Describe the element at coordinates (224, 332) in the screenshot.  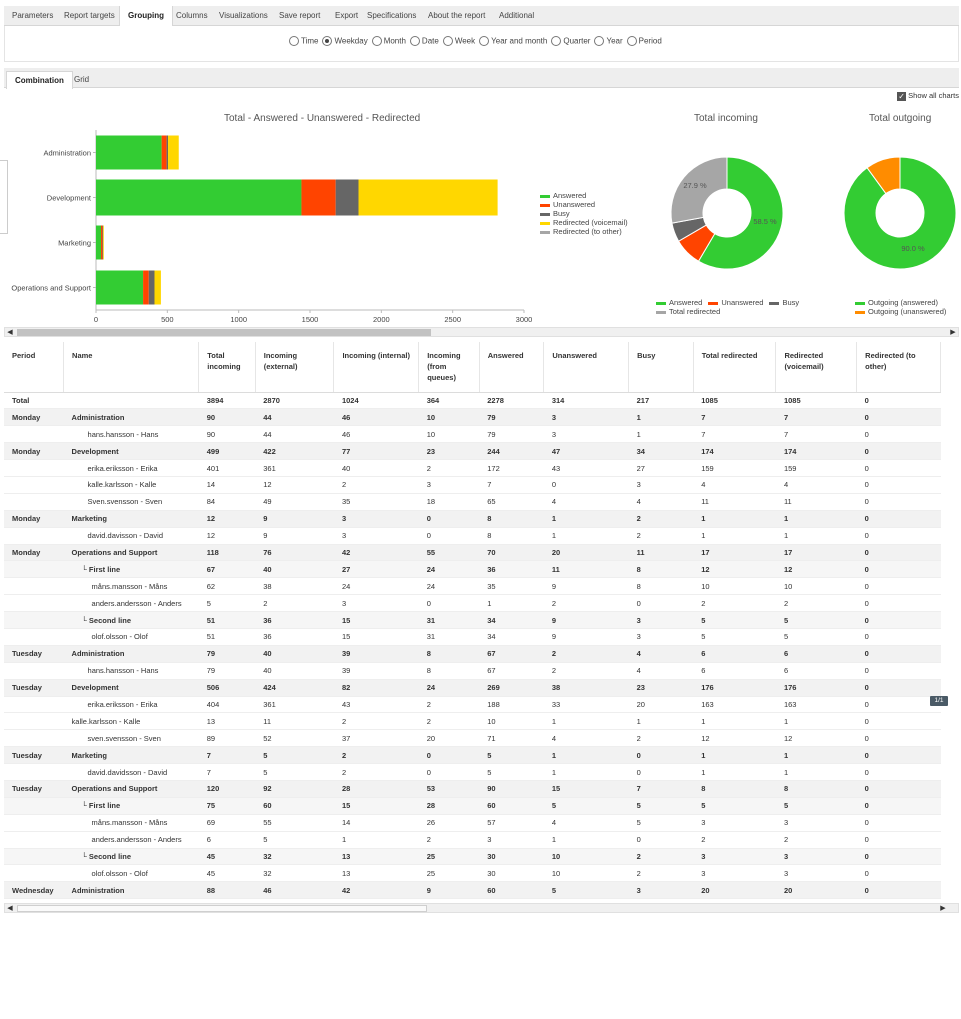
I see `chart-scrollbar-thumb` at that location.